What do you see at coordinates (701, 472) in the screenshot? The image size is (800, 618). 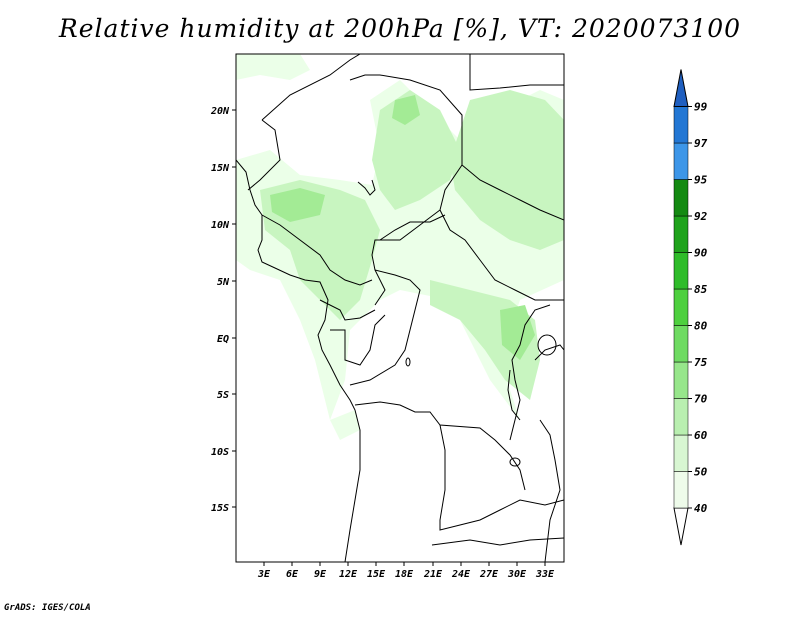 I see `colorbar-label: 50` at bounding box center [701, 472].